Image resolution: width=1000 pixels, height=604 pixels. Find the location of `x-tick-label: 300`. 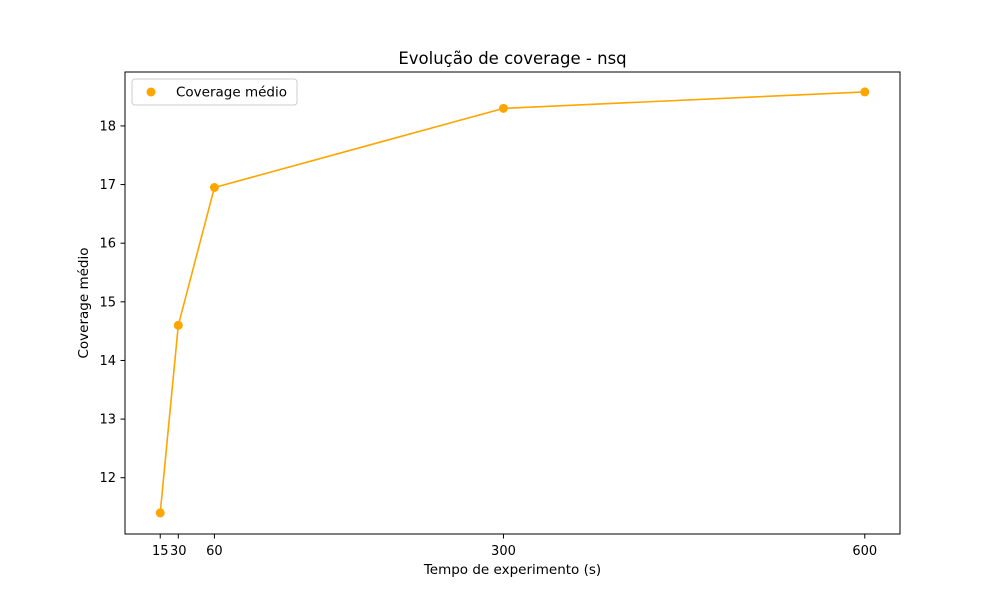

x-tick-label: 300 is located at coordinates (503, 551).